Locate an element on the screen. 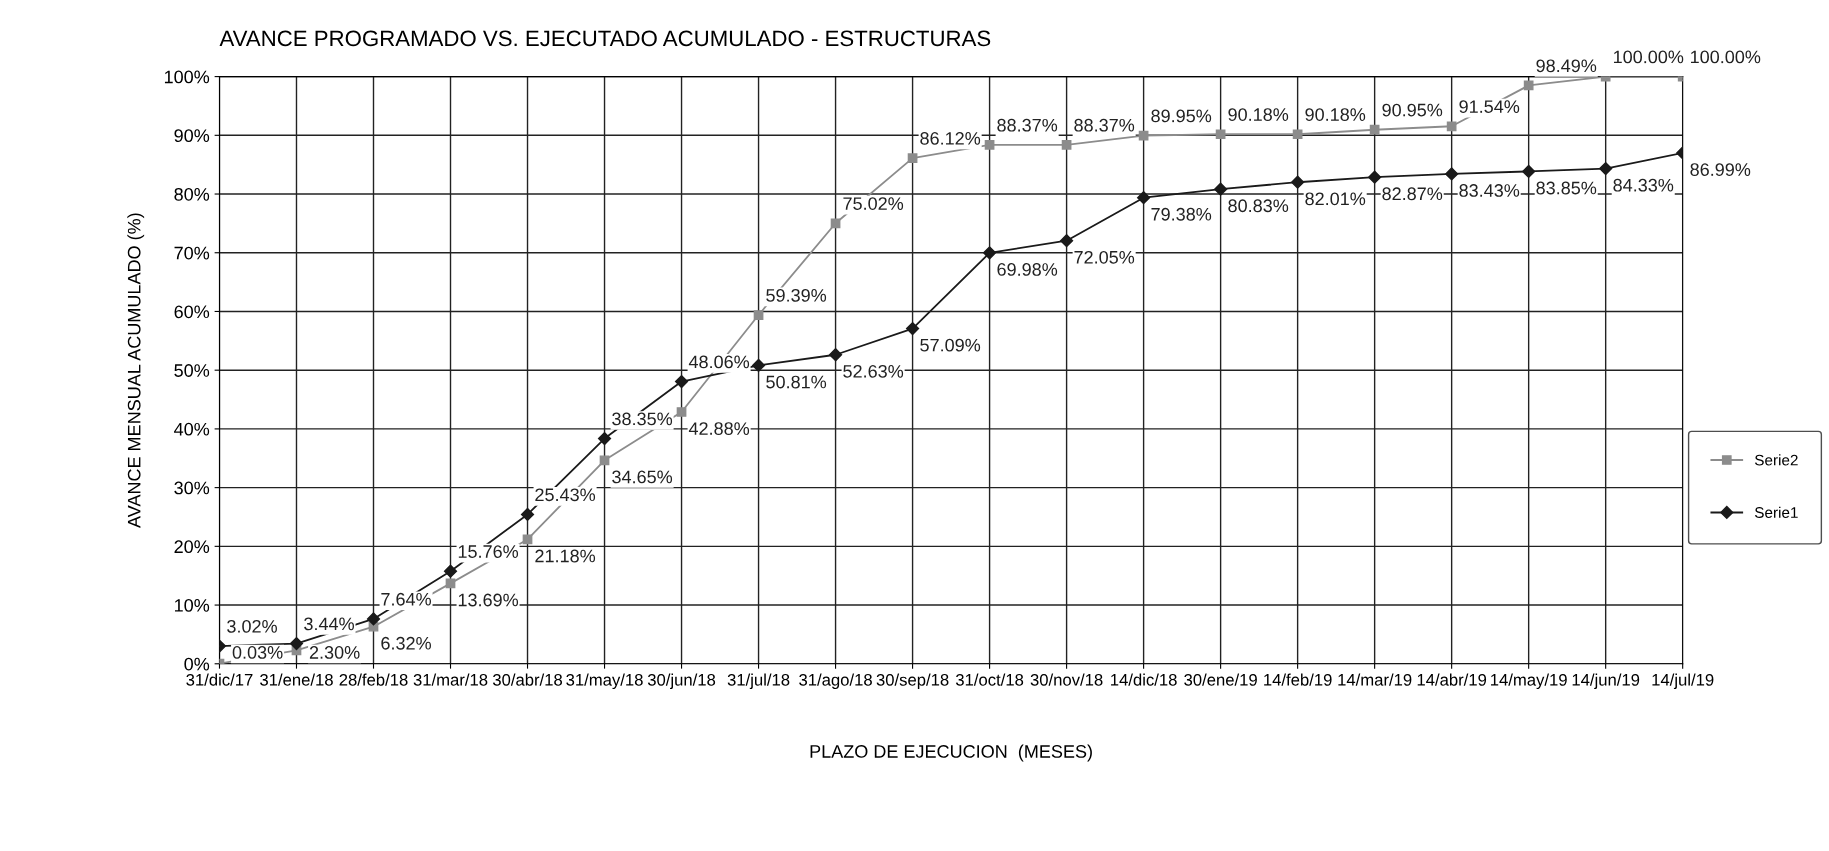 This screenshot has height=851, width=1829. data-label: 82.87% is located at coordinates (1412, 194).